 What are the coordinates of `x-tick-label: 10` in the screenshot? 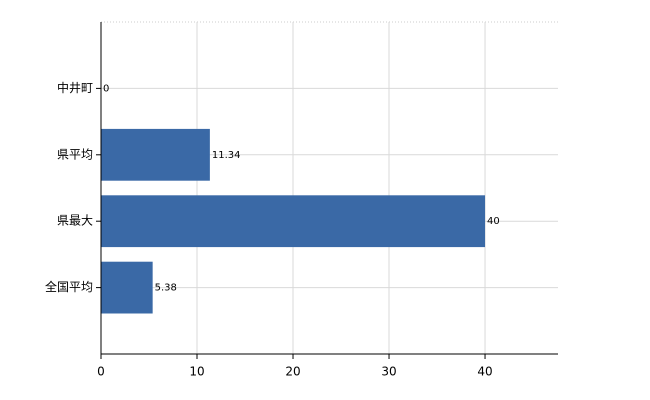 It's located at (196, 372).